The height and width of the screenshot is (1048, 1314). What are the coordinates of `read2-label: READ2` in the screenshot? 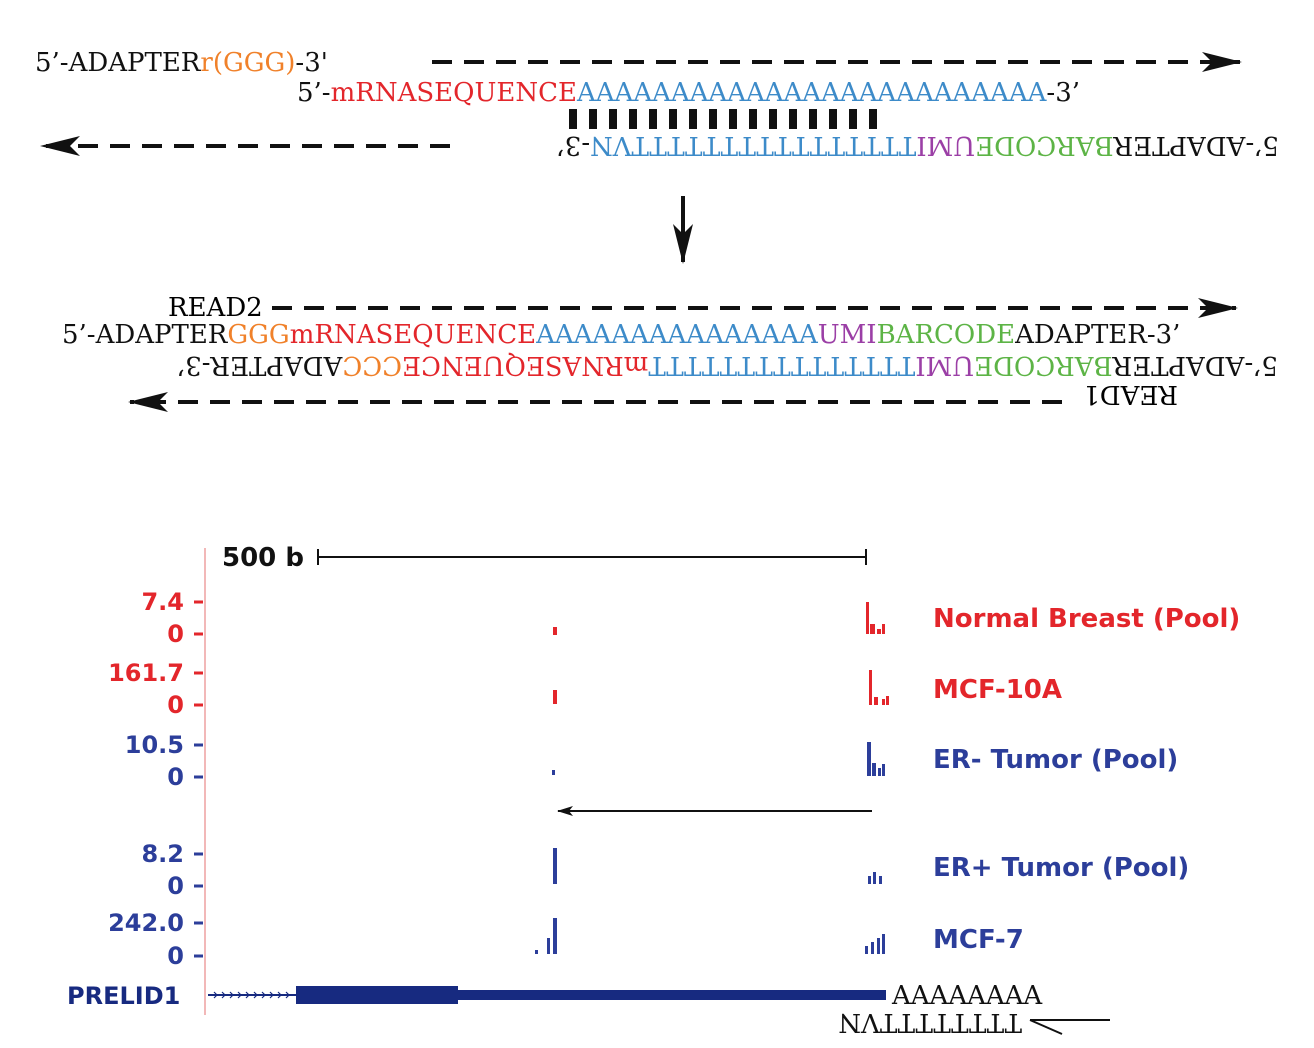 It's located at (215, 308).